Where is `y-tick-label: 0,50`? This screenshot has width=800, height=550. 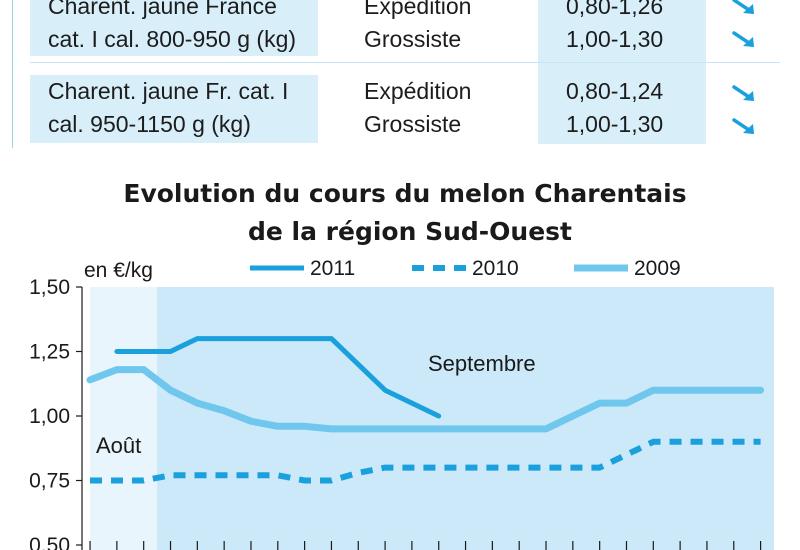
y-tick-label: 0,50 is located at coordinates (49, 542).